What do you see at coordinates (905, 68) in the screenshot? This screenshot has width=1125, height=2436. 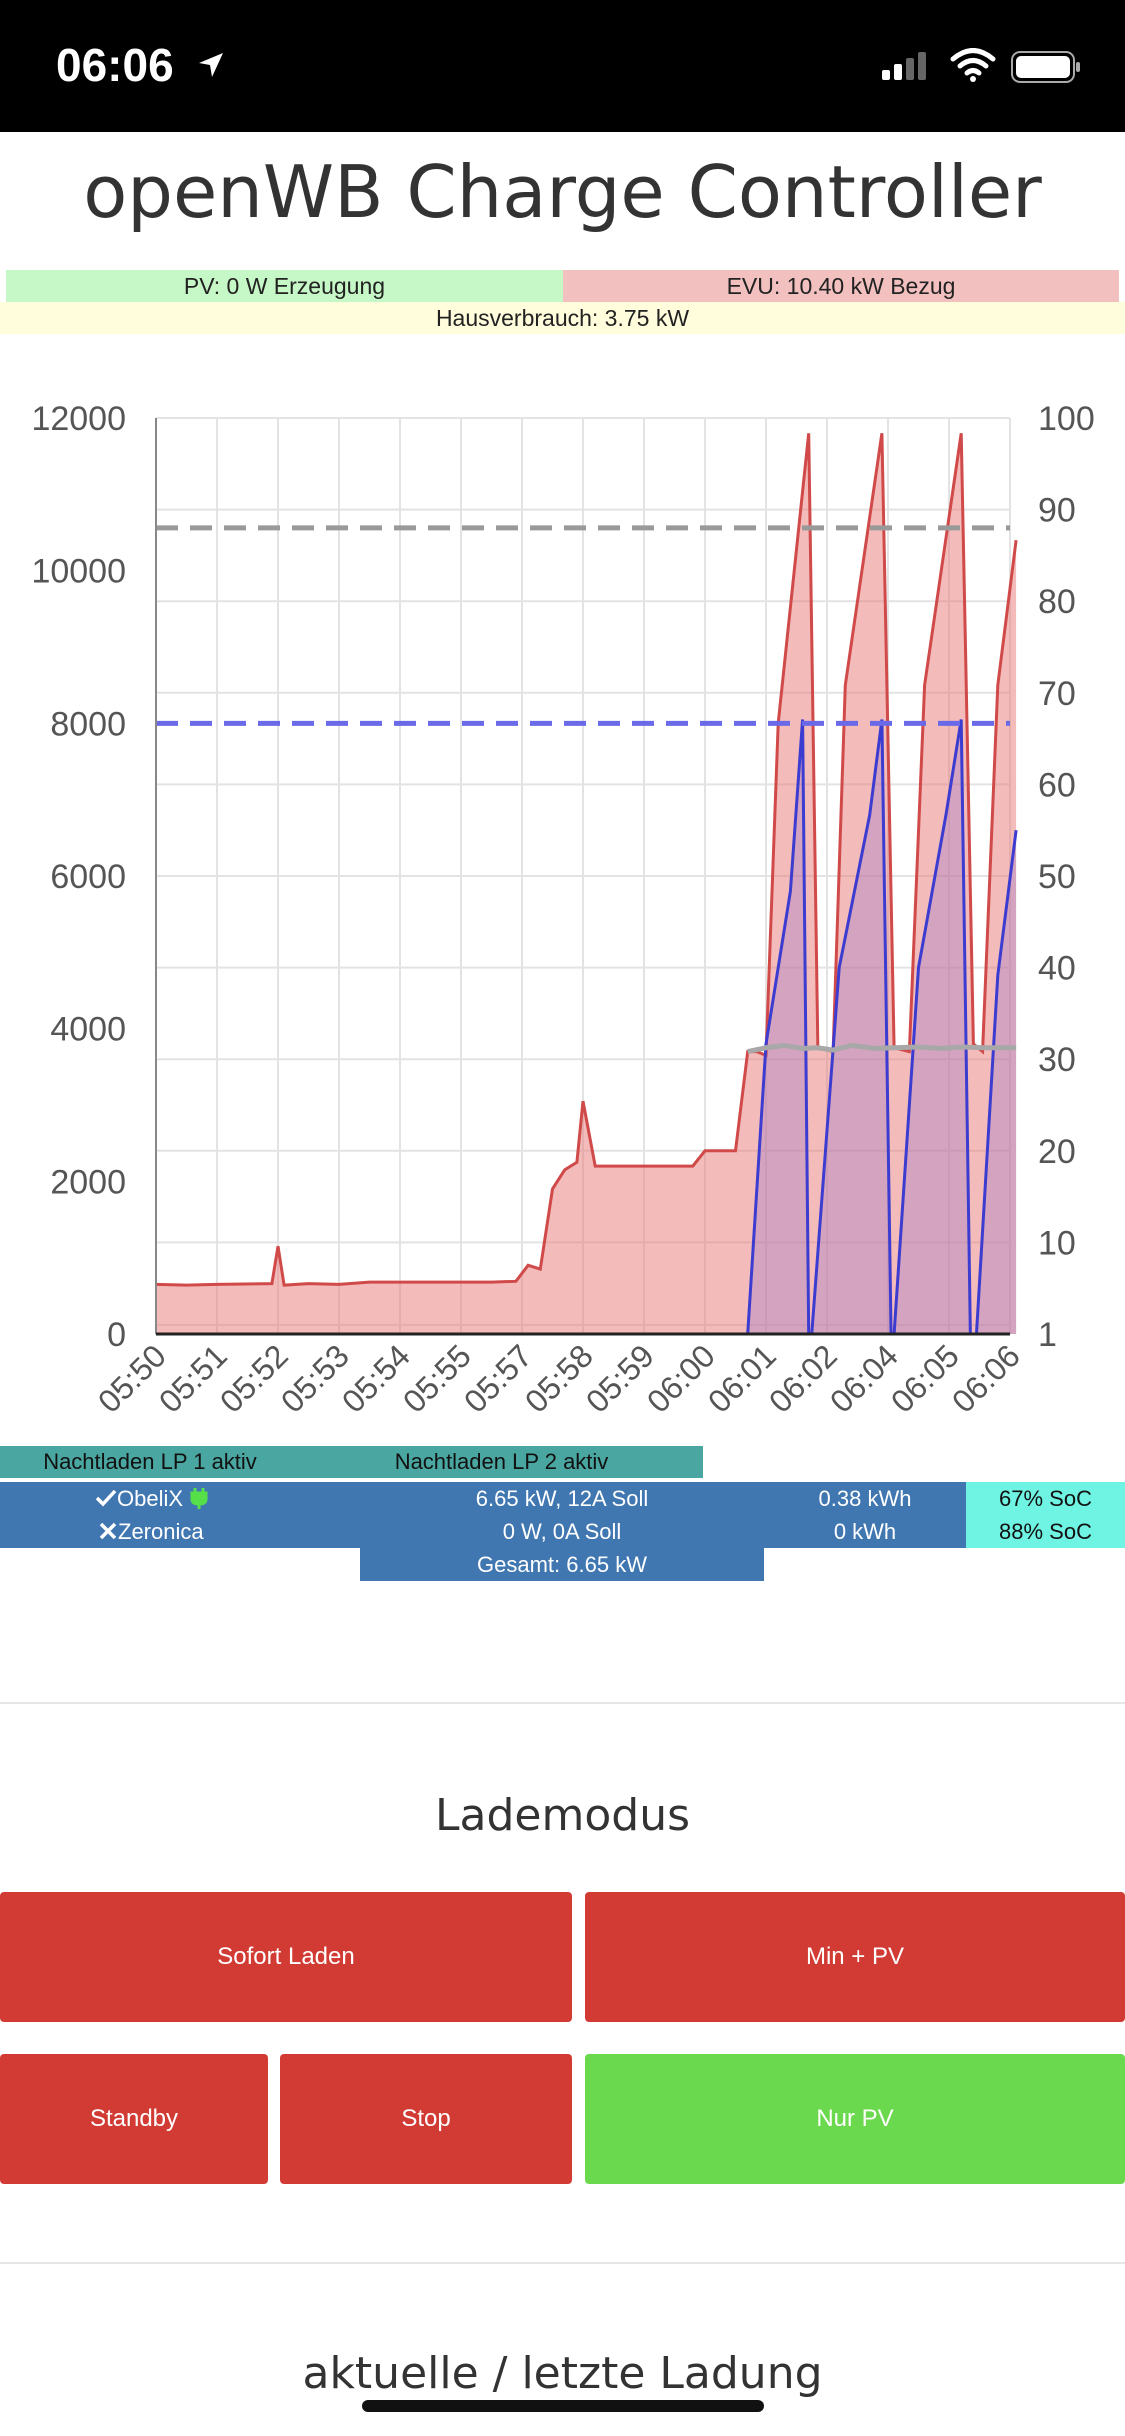 I see `cellular-signal-icon` at bounding box center [905, 68].